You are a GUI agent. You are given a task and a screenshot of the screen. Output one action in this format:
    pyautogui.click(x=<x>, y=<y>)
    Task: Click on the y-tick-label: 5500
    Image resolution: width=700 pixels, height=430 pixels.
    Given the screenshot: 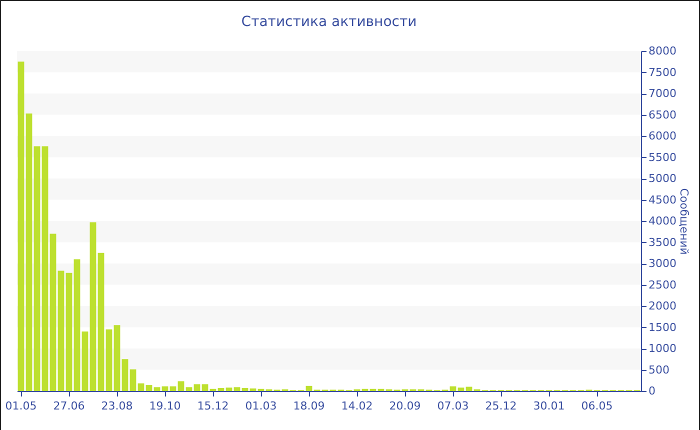 What is the action you would take?
    pyautogui.click(x=662, y=157)
    